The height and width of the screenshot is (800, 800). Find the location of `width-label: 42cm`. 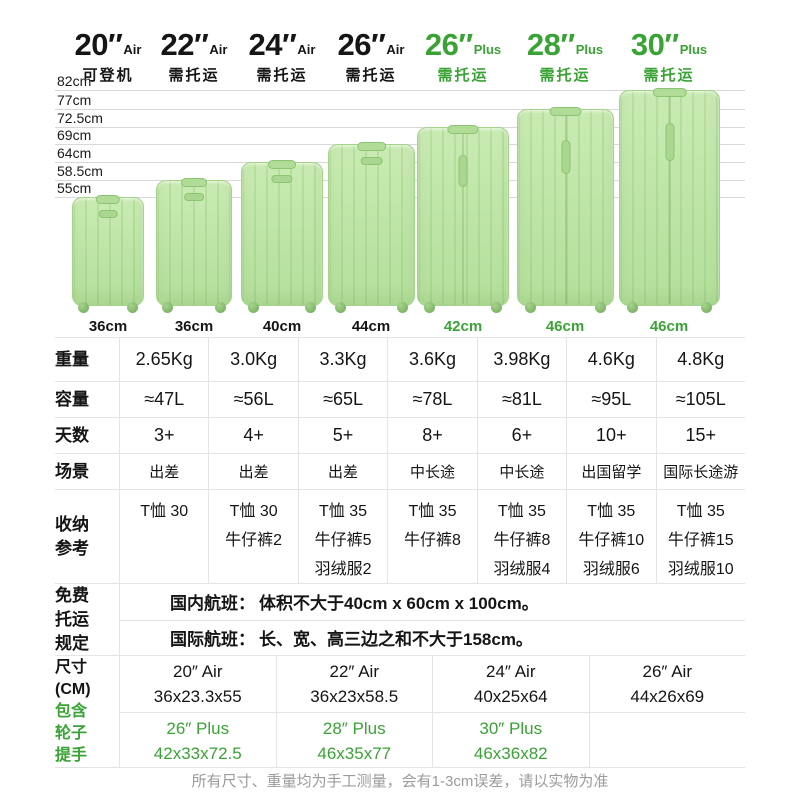

width-label: 42cm is located at coordinates (463, 326).